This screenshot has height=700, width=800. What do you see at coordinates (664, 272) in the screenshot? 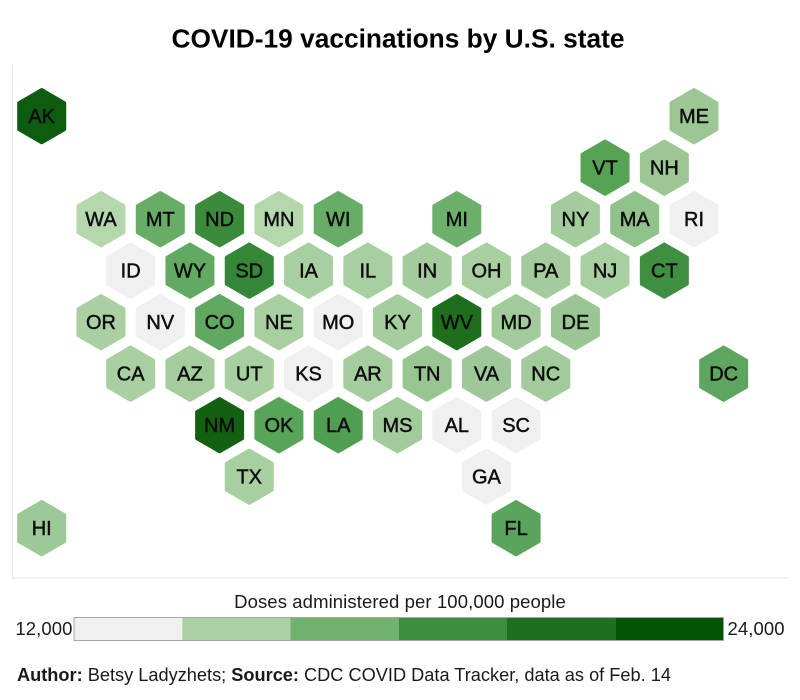
I see `svg-text: CT` at bounding box center [664, 272].